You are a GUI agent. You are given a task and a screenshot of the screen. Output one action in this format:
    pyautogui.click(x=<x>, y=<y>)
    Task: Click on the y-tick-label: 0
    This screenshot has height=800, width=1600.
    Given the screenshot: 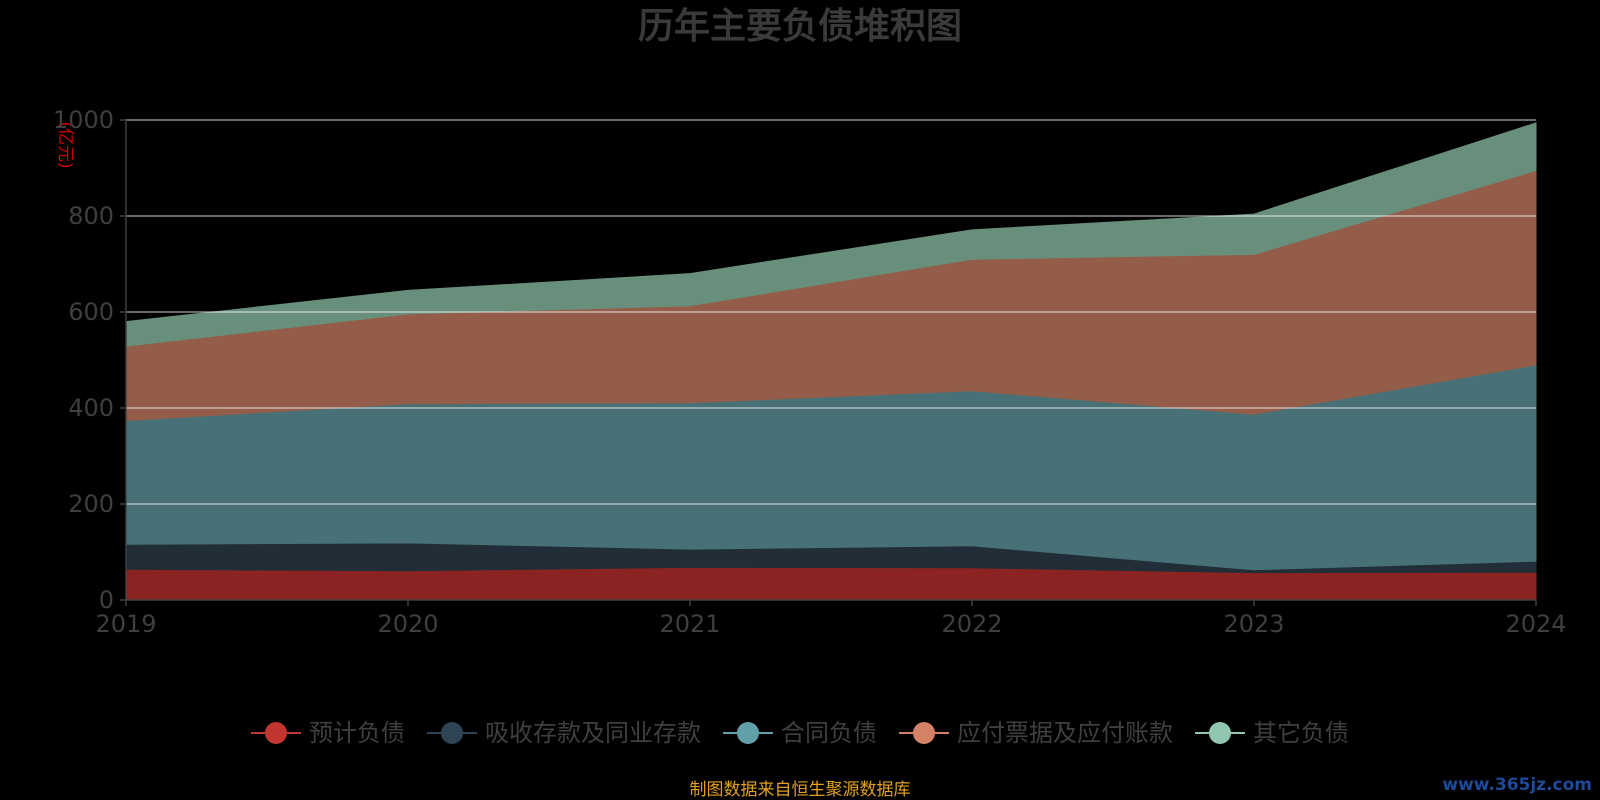 What is the action you would take?
    pyautogui.click(x=106, y=600)
    